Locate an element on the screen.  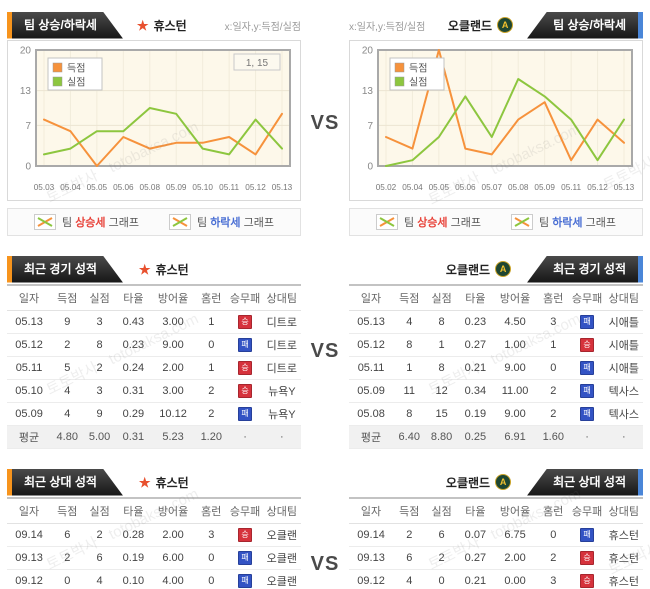
rise-legend-label: 팀 상승세 그래프 is located at coordinates (100, 223).